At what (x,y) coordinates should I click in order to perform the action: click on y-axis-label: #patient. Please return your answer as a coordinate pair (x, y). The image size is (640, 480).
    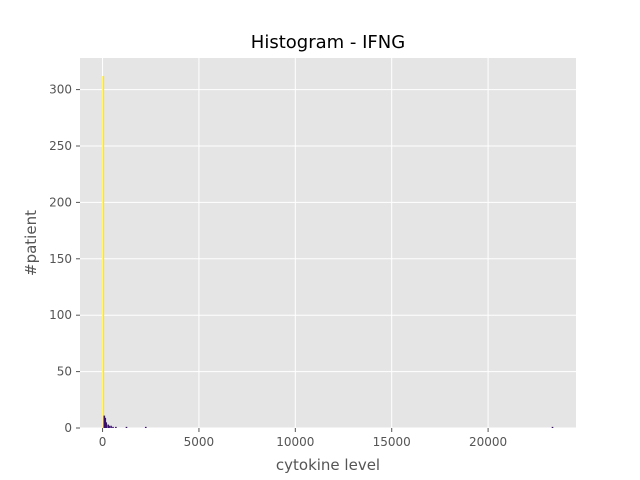
    Looking at the image, I should click on (31, 243).